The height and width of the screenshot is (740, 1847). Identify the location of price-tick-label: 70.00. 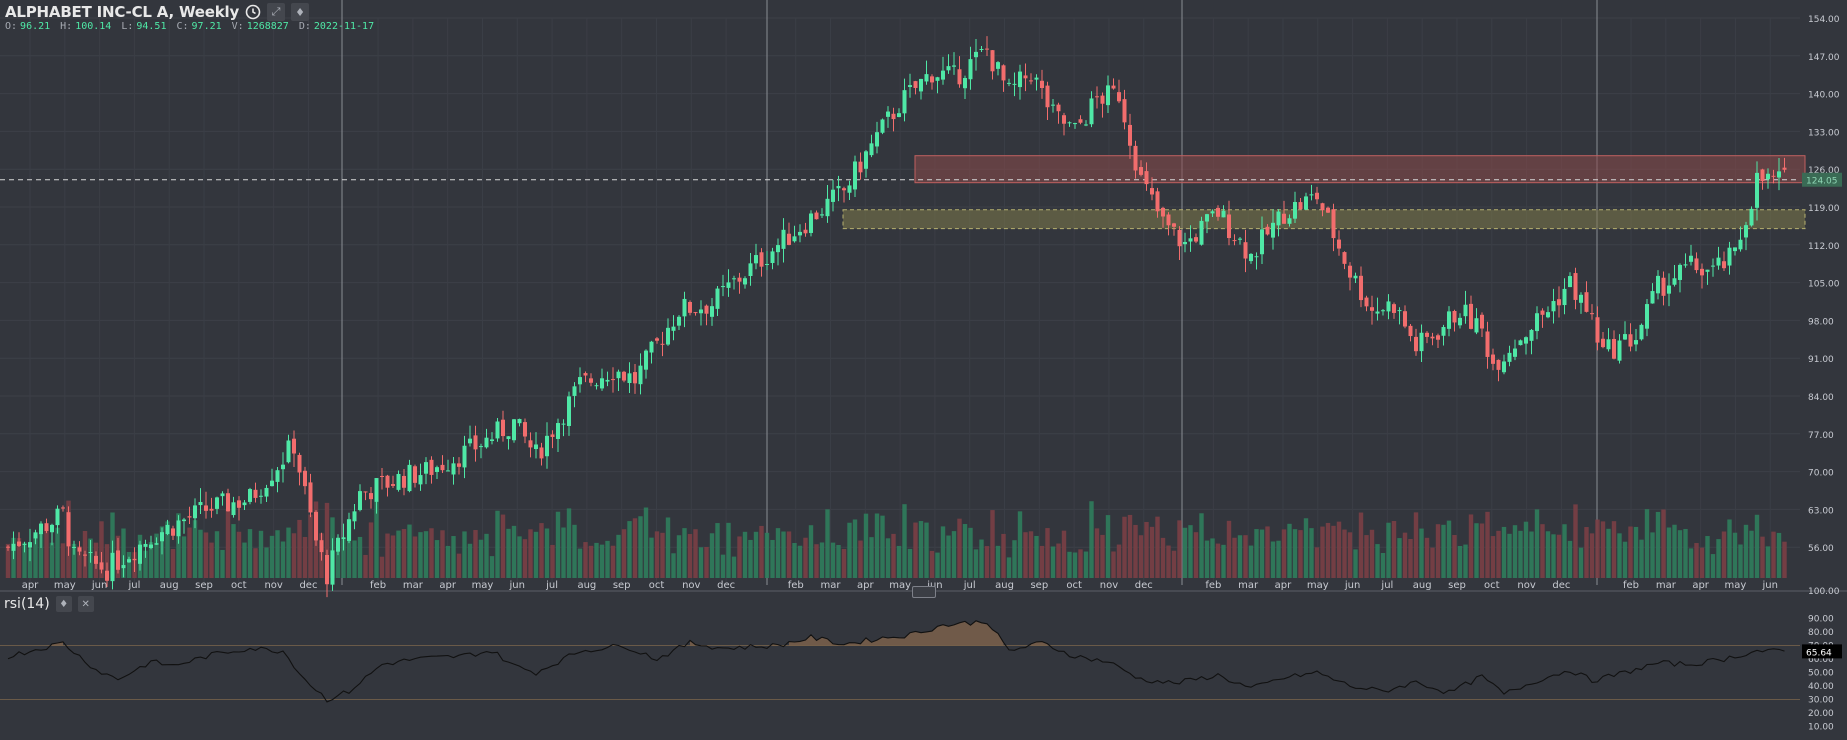
(1821, 474).